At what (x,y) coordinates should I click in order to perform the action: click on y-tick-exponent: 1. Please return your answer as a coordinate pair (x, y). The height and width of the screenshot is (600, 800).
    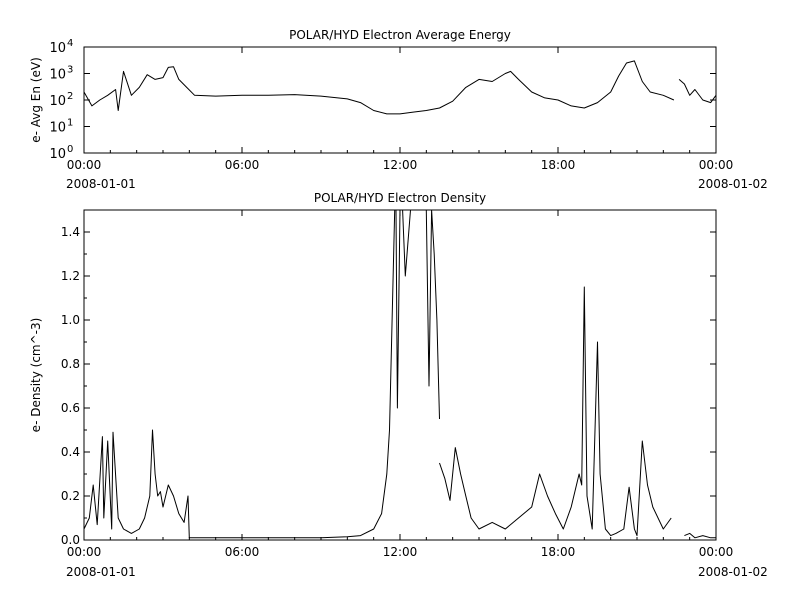
    Looking at the image, I should click on (70, 123).